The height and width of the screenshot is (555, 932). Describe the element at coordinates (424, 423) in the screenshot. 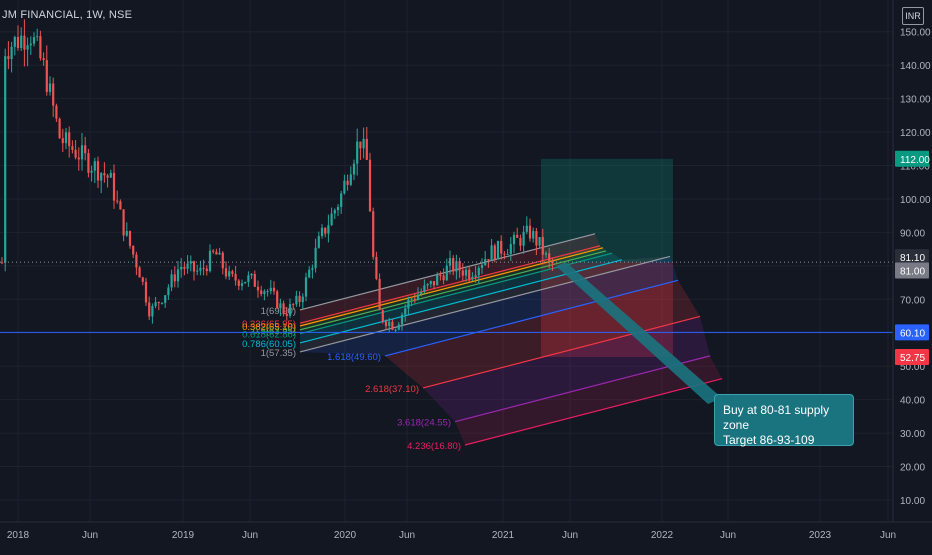

I see `fib-level-label: 3.618(24.55)` at that location.